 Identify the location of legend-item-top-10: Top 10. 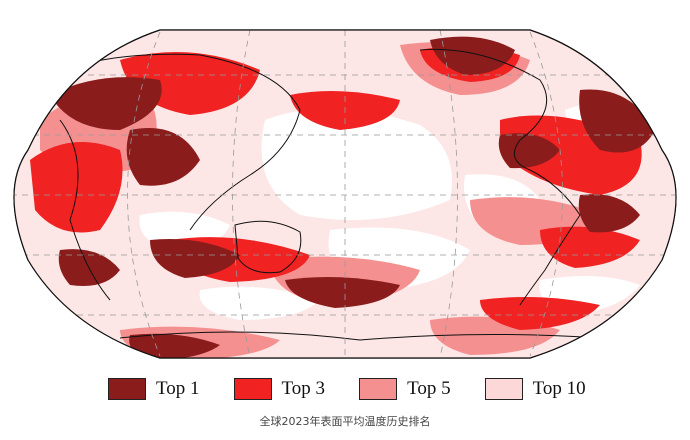
(535, 389).